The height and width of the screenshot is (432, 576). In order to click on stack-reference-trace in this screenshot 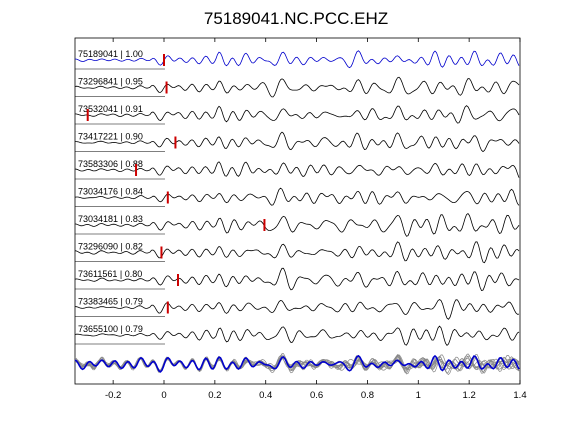, I will do `click(297, 363)`.